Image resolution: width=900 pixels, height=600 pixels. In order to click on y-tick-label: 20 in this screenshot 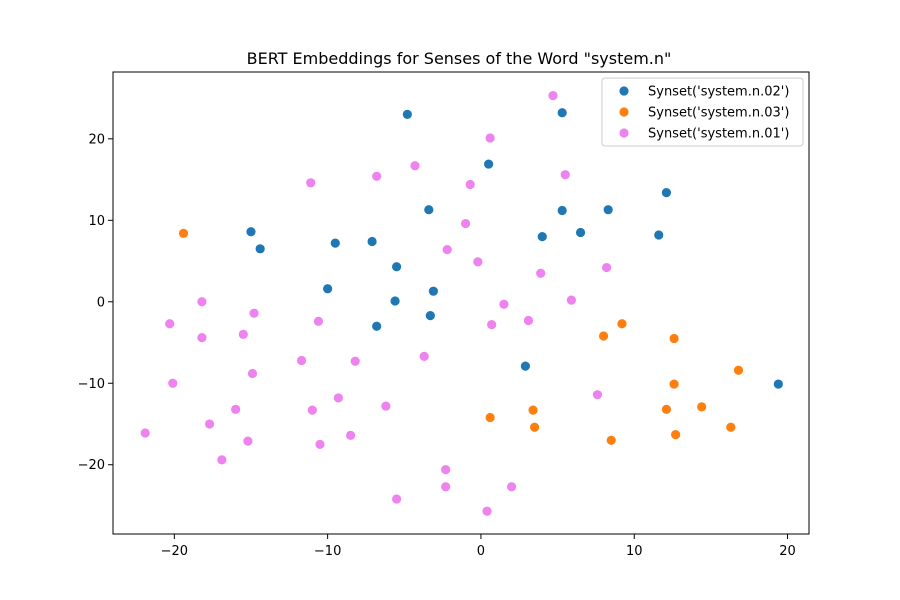, I will do `click(96, 139)`.